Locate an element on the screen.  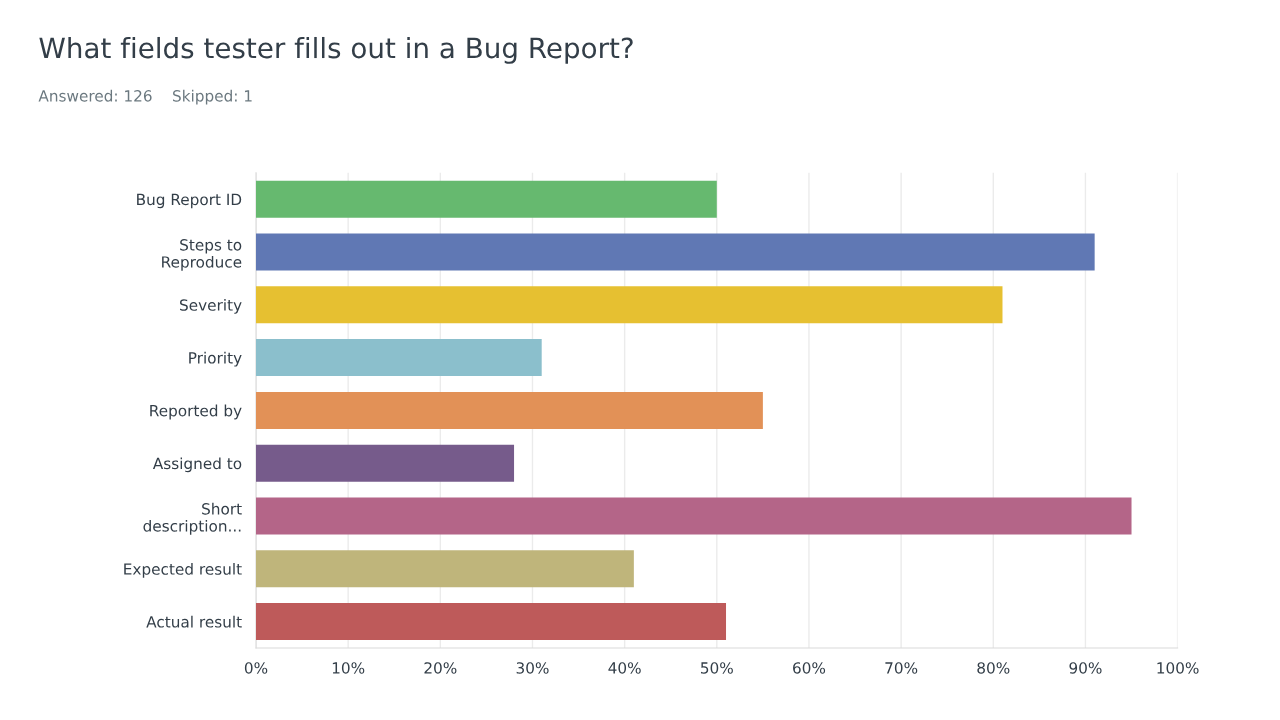
x-tick-label: 100% is located at coordinates (1178, 668).